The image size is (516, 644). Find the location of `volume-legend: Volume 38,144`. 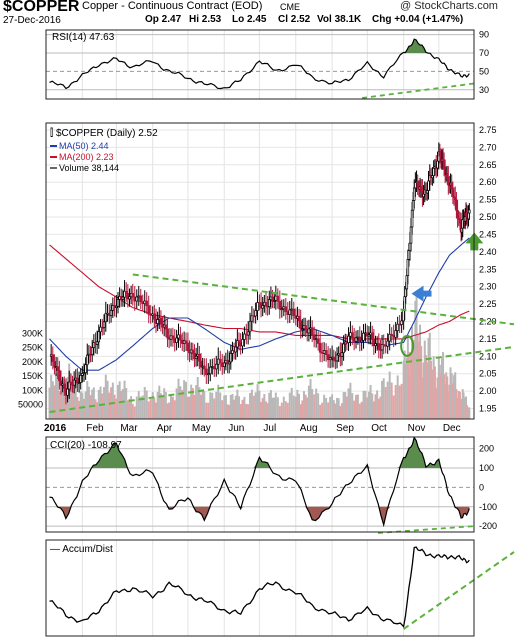

volume-legend: Volume 38,144 is located at coordinates (89, 168).